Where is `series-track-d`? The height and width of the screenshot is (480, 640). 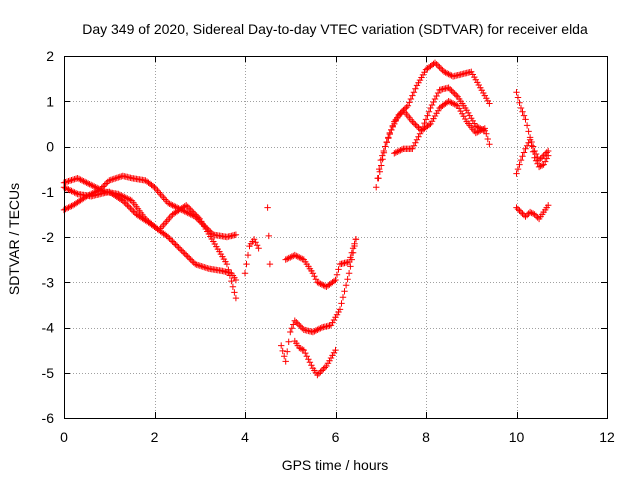 series-track-d is located at coordinates (251, 256).